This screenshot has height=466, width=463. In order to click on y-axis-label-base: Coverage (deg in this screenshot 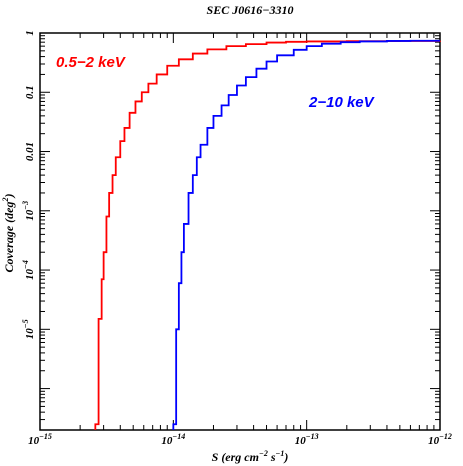, I will do `click(9, 237)`.